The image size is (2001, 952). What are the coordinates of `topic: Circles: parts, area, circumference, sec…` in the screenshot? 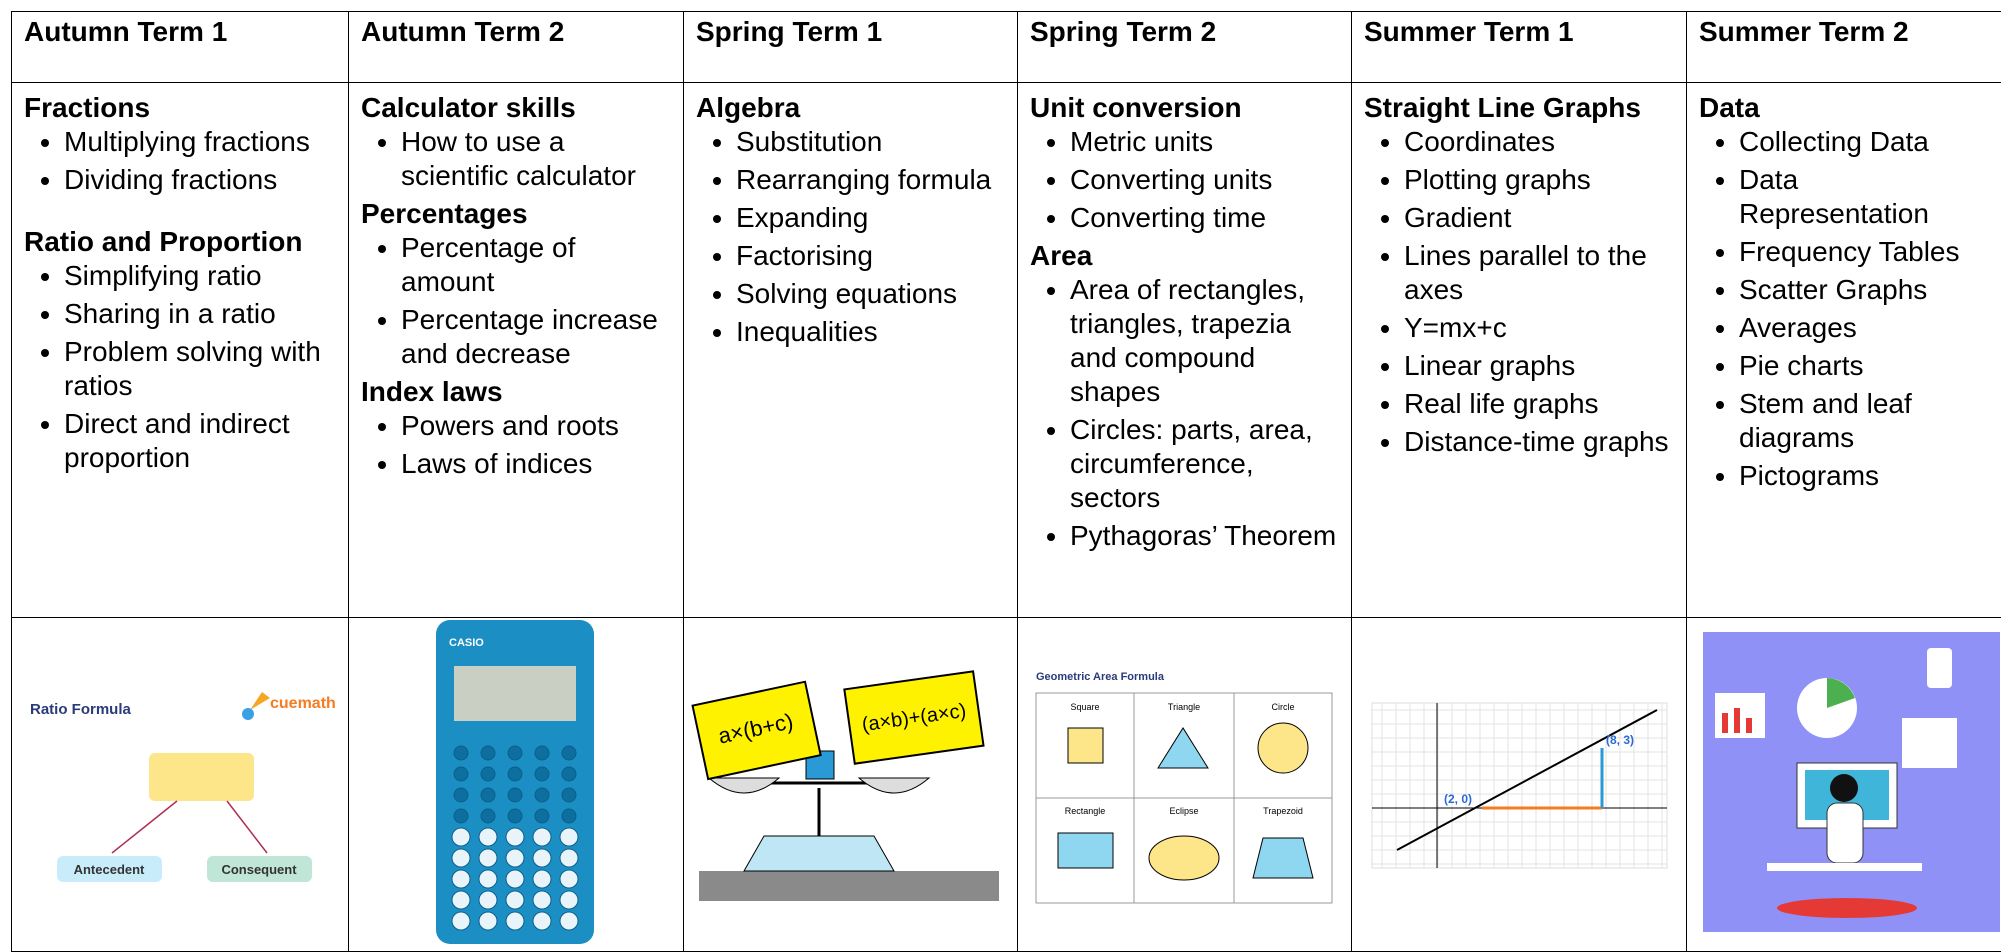 It's located at (1204, 464).